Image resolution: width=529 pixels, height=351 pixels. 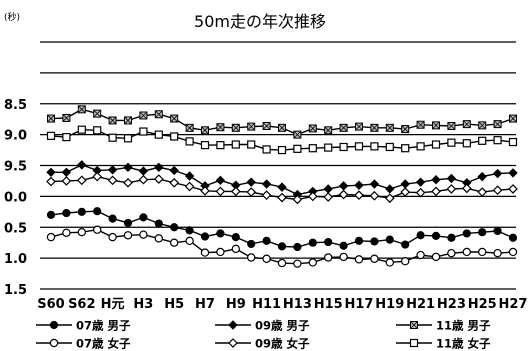 What do you see at coordinates (143, 304) in the screenshot?
I see `x-tick-label: H3` at bounding box center [143, 304].